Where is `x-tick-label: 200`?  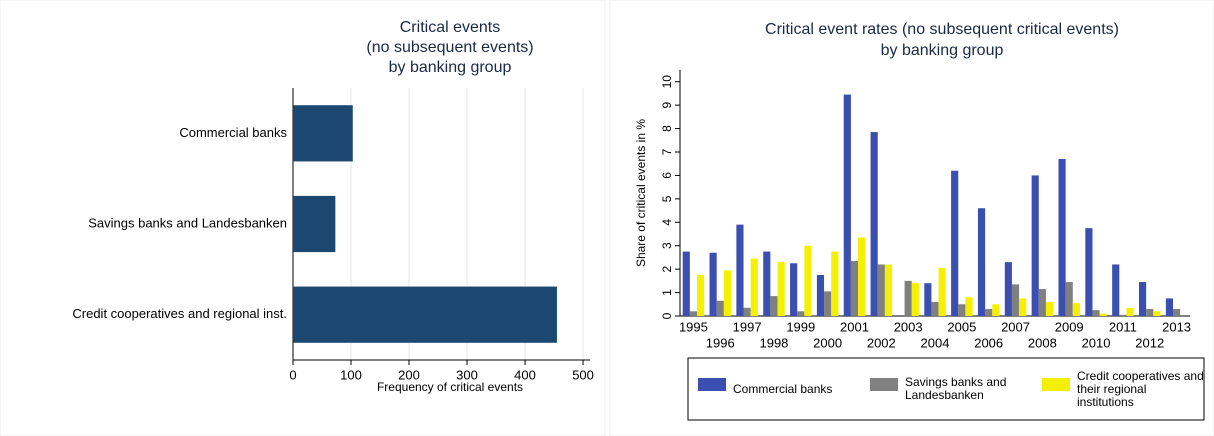
x-tick-label: 200 is located at coordinates (409, 374).